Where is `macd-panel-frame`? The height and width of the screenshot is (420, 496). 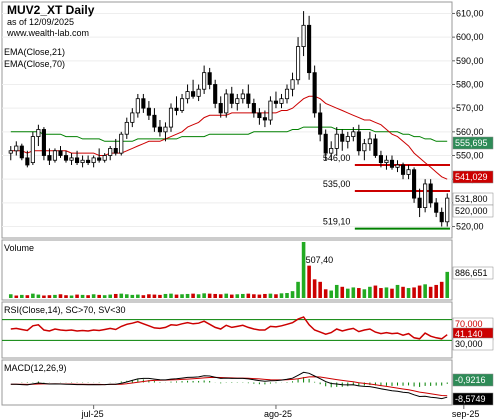
macd-panel-frame is located at coordinates (227, 382).